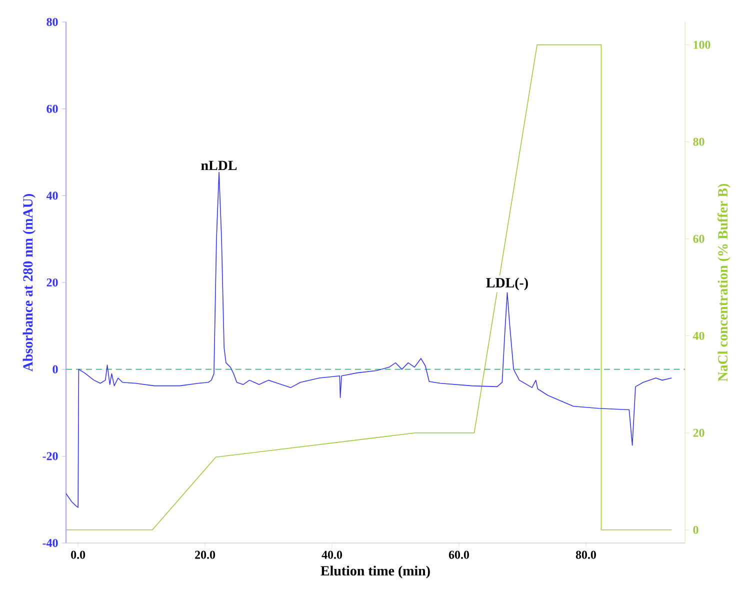 This screenshot has height=592, width=742. I want to click on y2-tick-label: 40, so click(698, 336).